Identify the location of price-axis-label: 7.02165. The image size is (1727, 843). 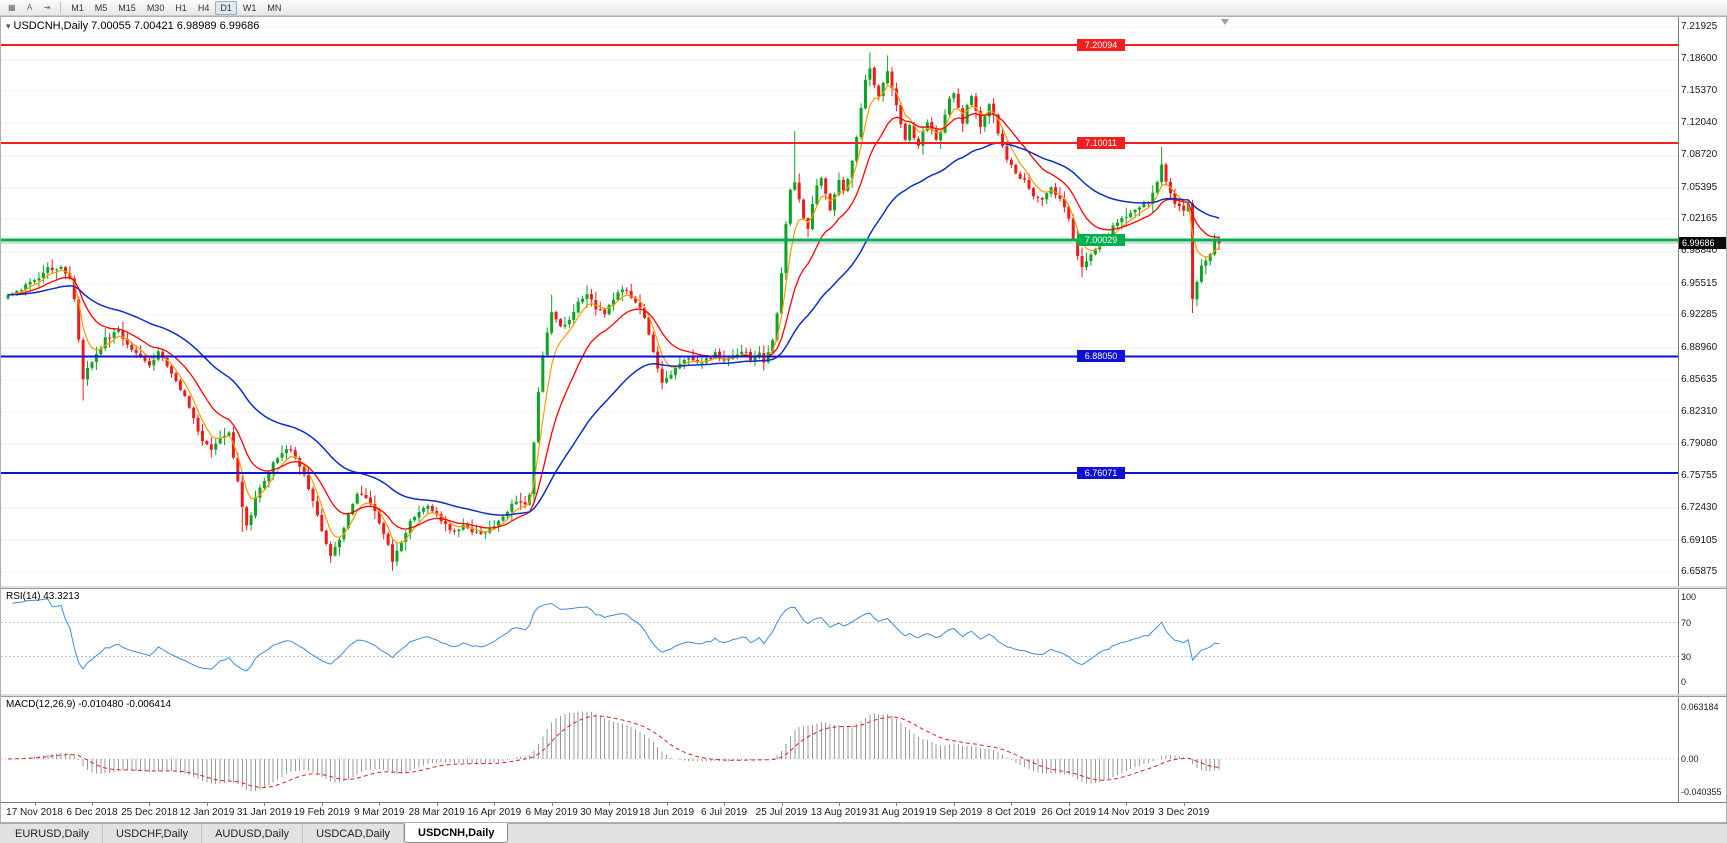
(1699, 219).